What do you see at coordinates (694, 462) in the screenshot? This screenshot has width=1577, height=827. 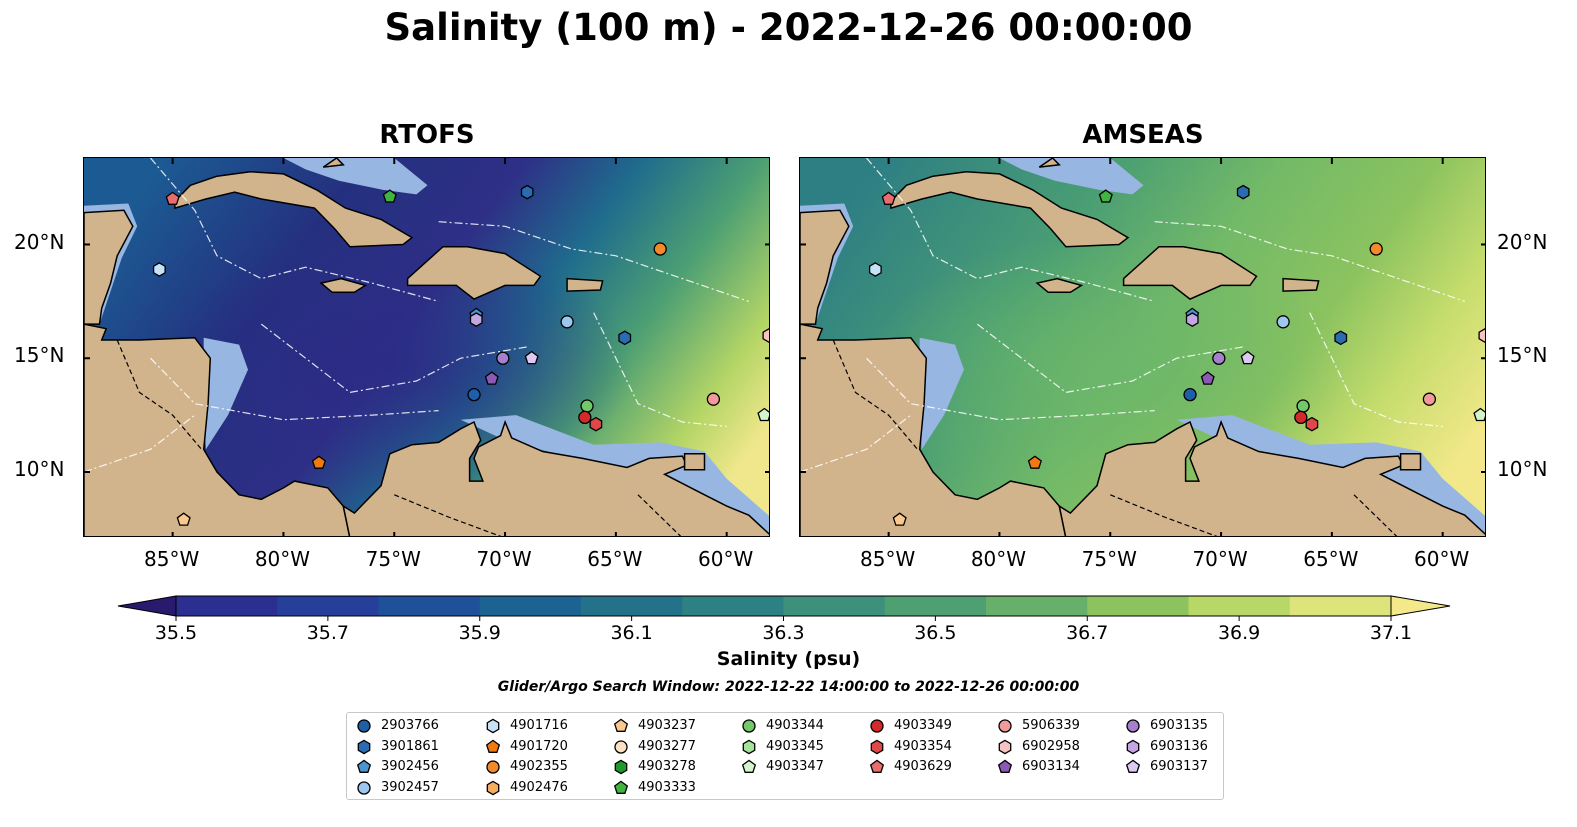 I see `trinidad` at bounding box center [694, 462].